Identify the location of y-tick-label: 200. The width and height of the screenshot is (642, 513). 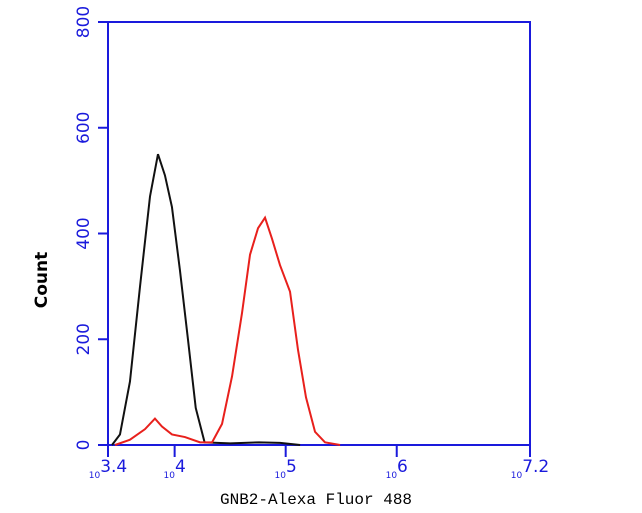
(84, 339).